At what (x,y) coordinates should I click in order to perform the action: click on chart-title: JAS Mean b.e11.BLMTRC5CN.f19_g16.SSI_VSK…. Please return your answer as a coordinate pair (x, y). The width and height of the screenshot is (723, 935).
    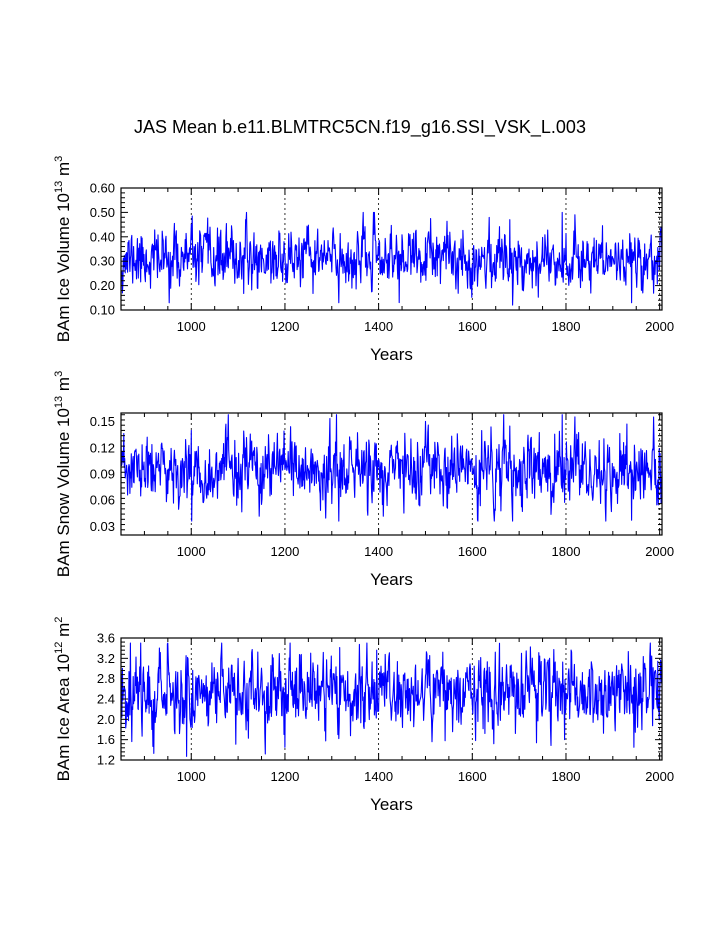
    Looking at the image, I should click on (360, 127).